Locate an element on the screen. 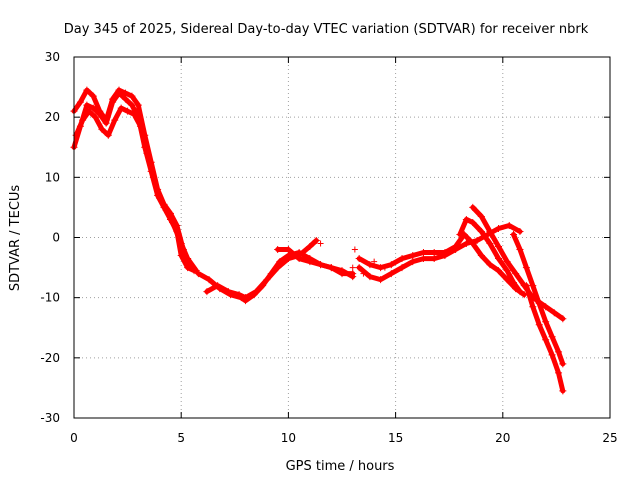 The height and width of the screenshot is (480, 640). y-tick-label: -20 is located at coordinates (50, 358).